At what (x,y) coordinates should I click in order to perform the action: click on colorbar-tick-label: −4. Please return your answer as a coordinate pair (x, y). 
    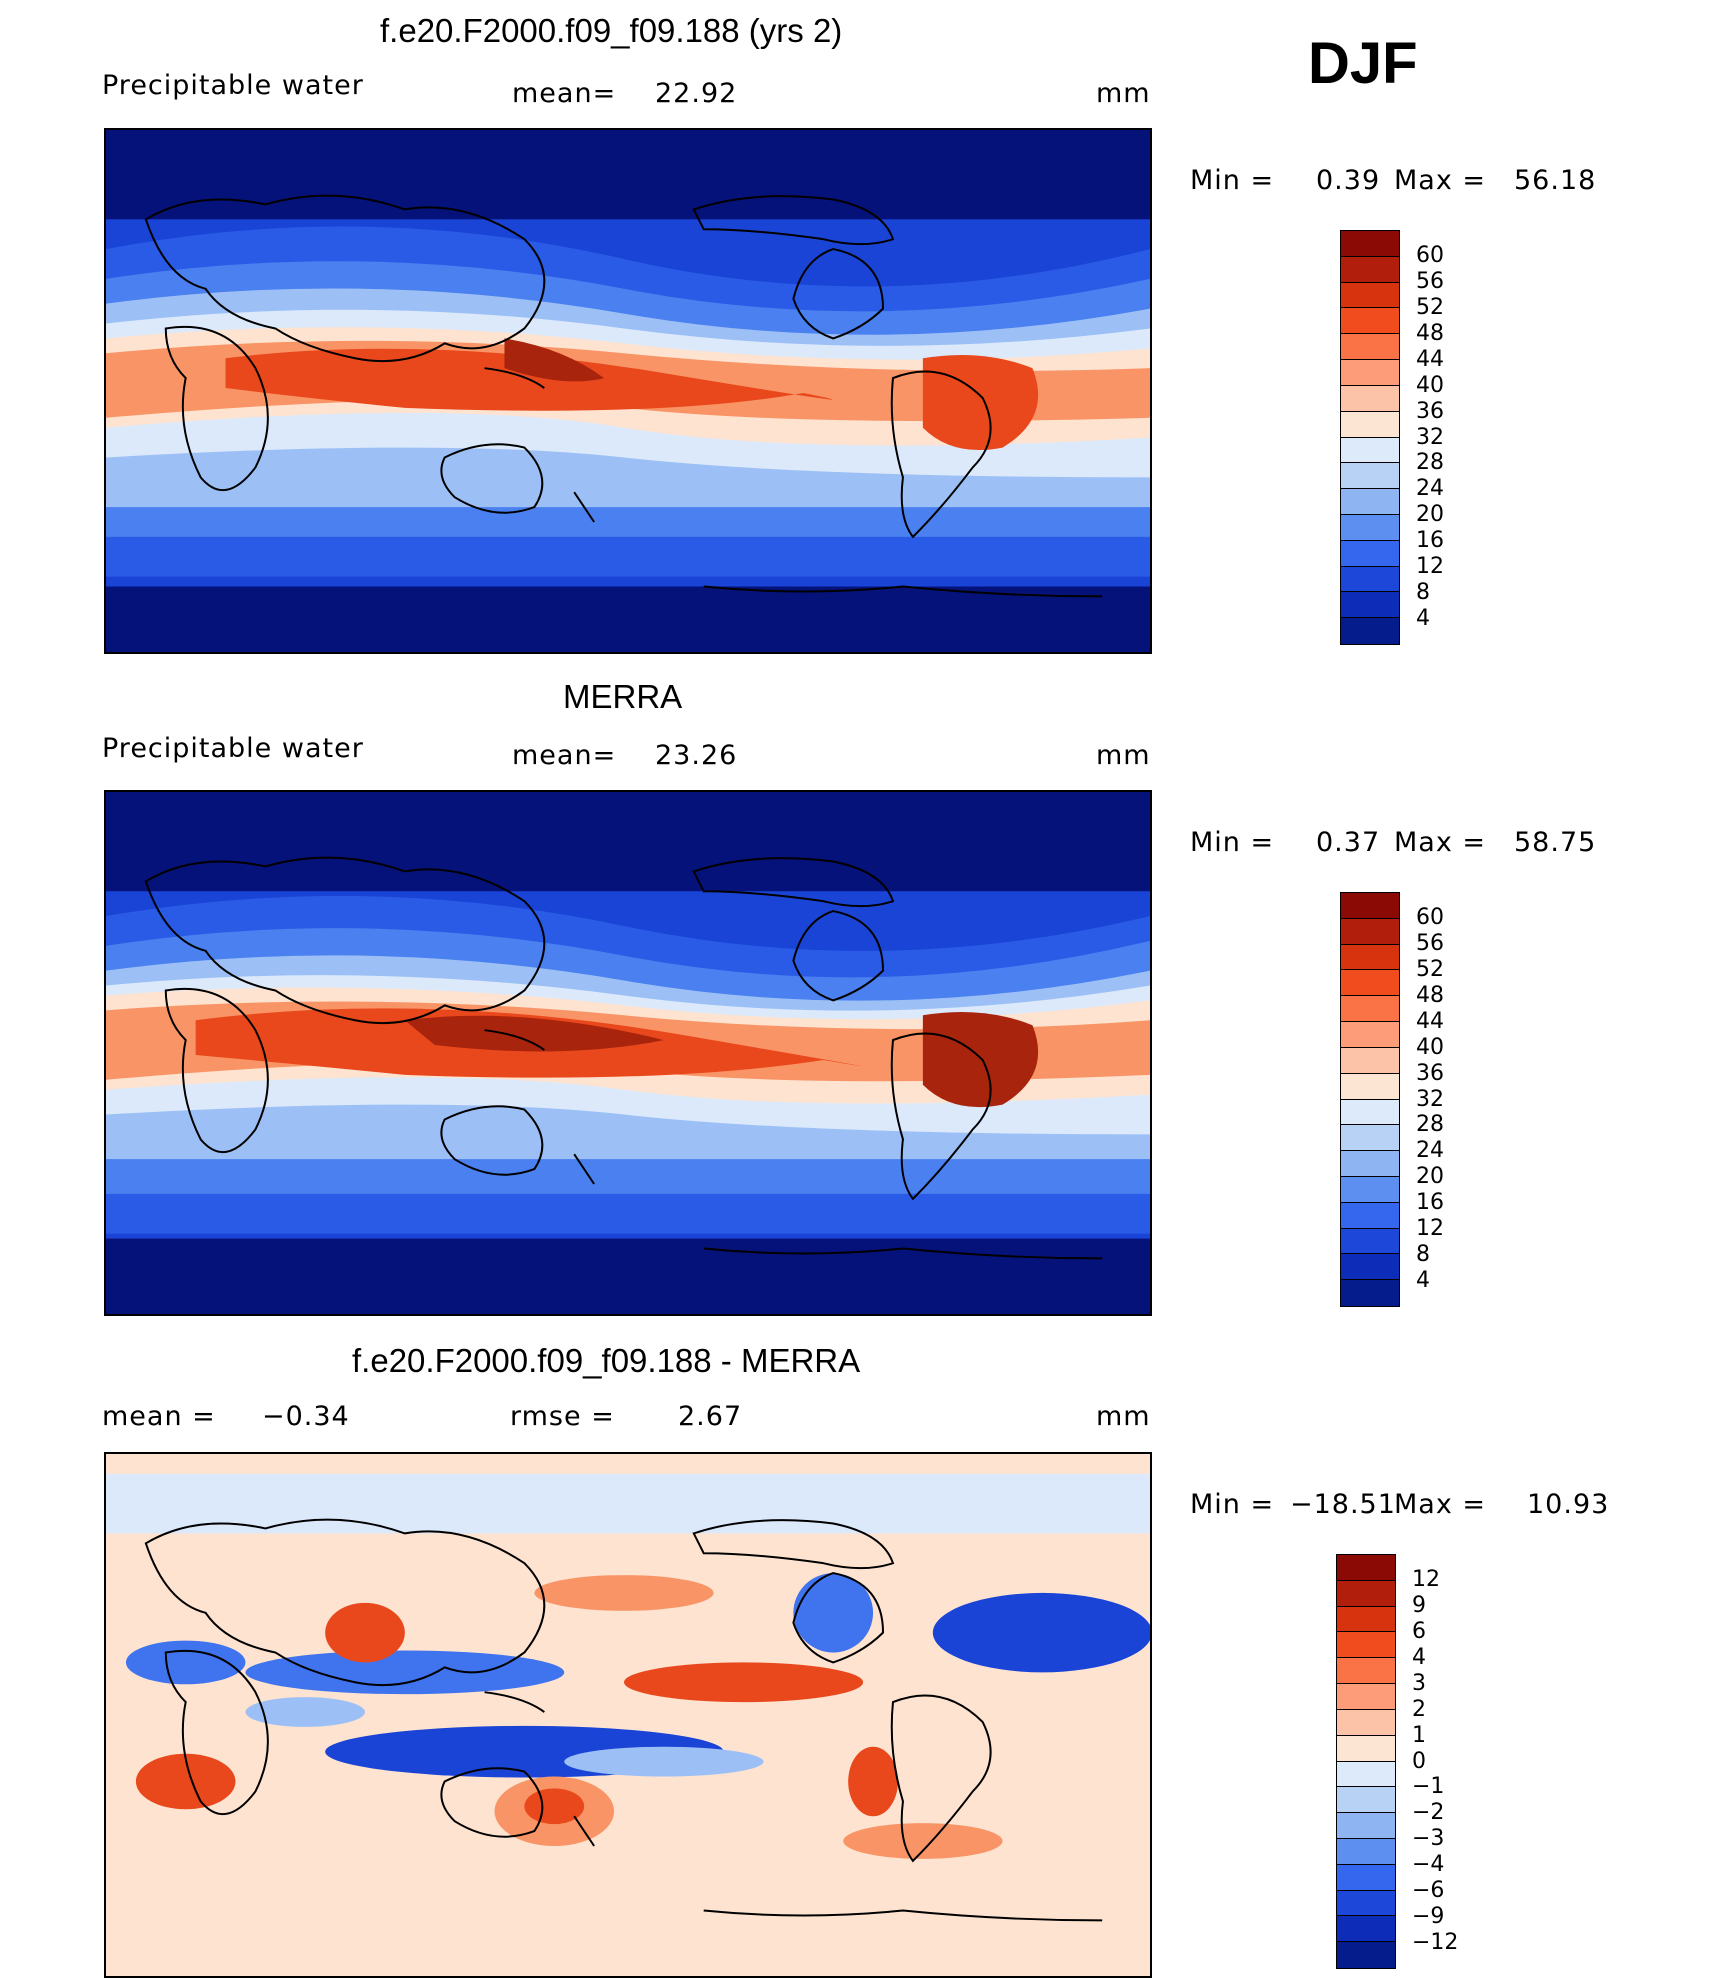
    Looking at the image, I should click on (1428, 1865).